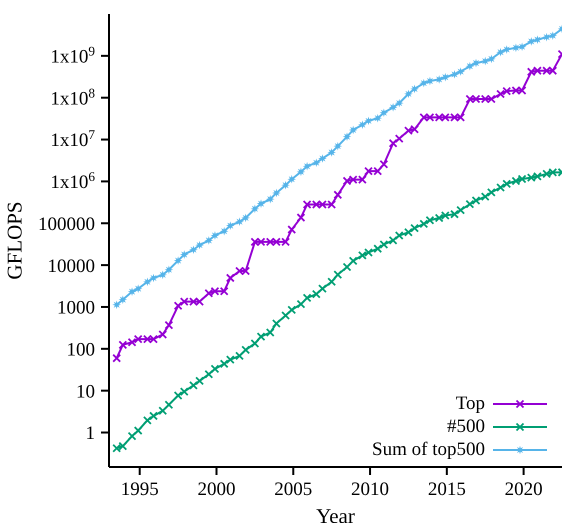 The height and width of the screenshot is (523, 563). What do you see at coordinates (466, 426) in the screenshot?
I see `legend-label: #500` at bounding box center [466, 426].